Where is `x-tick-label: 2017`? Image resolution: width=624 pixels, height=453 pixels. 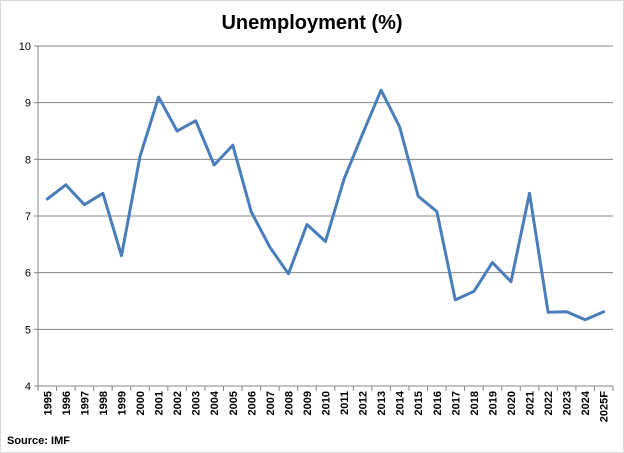 x-tick-label: 2017 is located at coordinates (456, 403).